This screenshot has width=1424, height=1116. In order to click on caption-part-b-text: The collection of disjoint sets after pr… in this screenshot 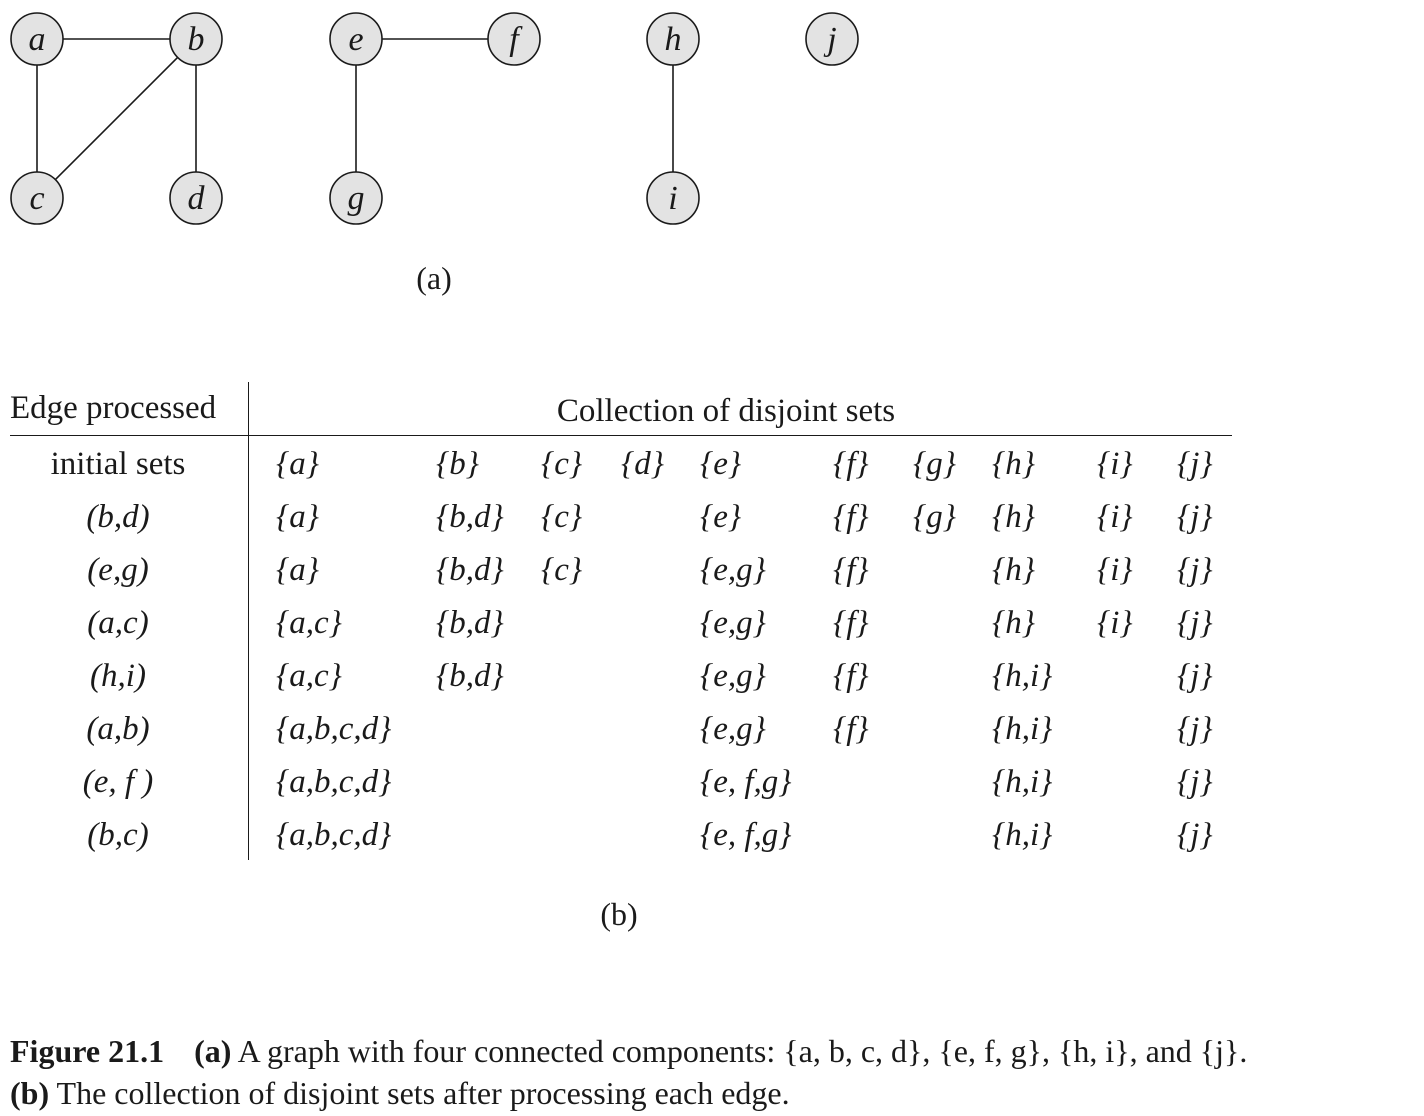, I will do `click(419, 1093)`.